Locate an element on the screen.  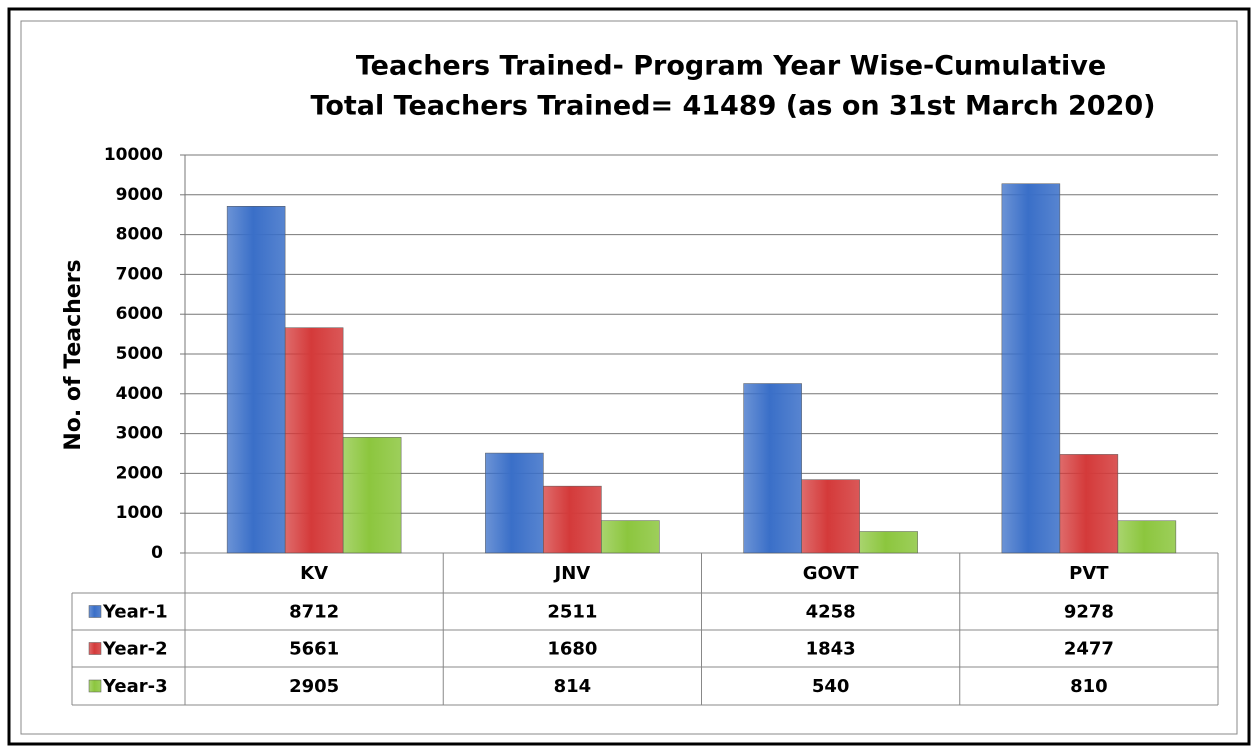
y-tick-label: 3000 is located at coordinates (139, 434).